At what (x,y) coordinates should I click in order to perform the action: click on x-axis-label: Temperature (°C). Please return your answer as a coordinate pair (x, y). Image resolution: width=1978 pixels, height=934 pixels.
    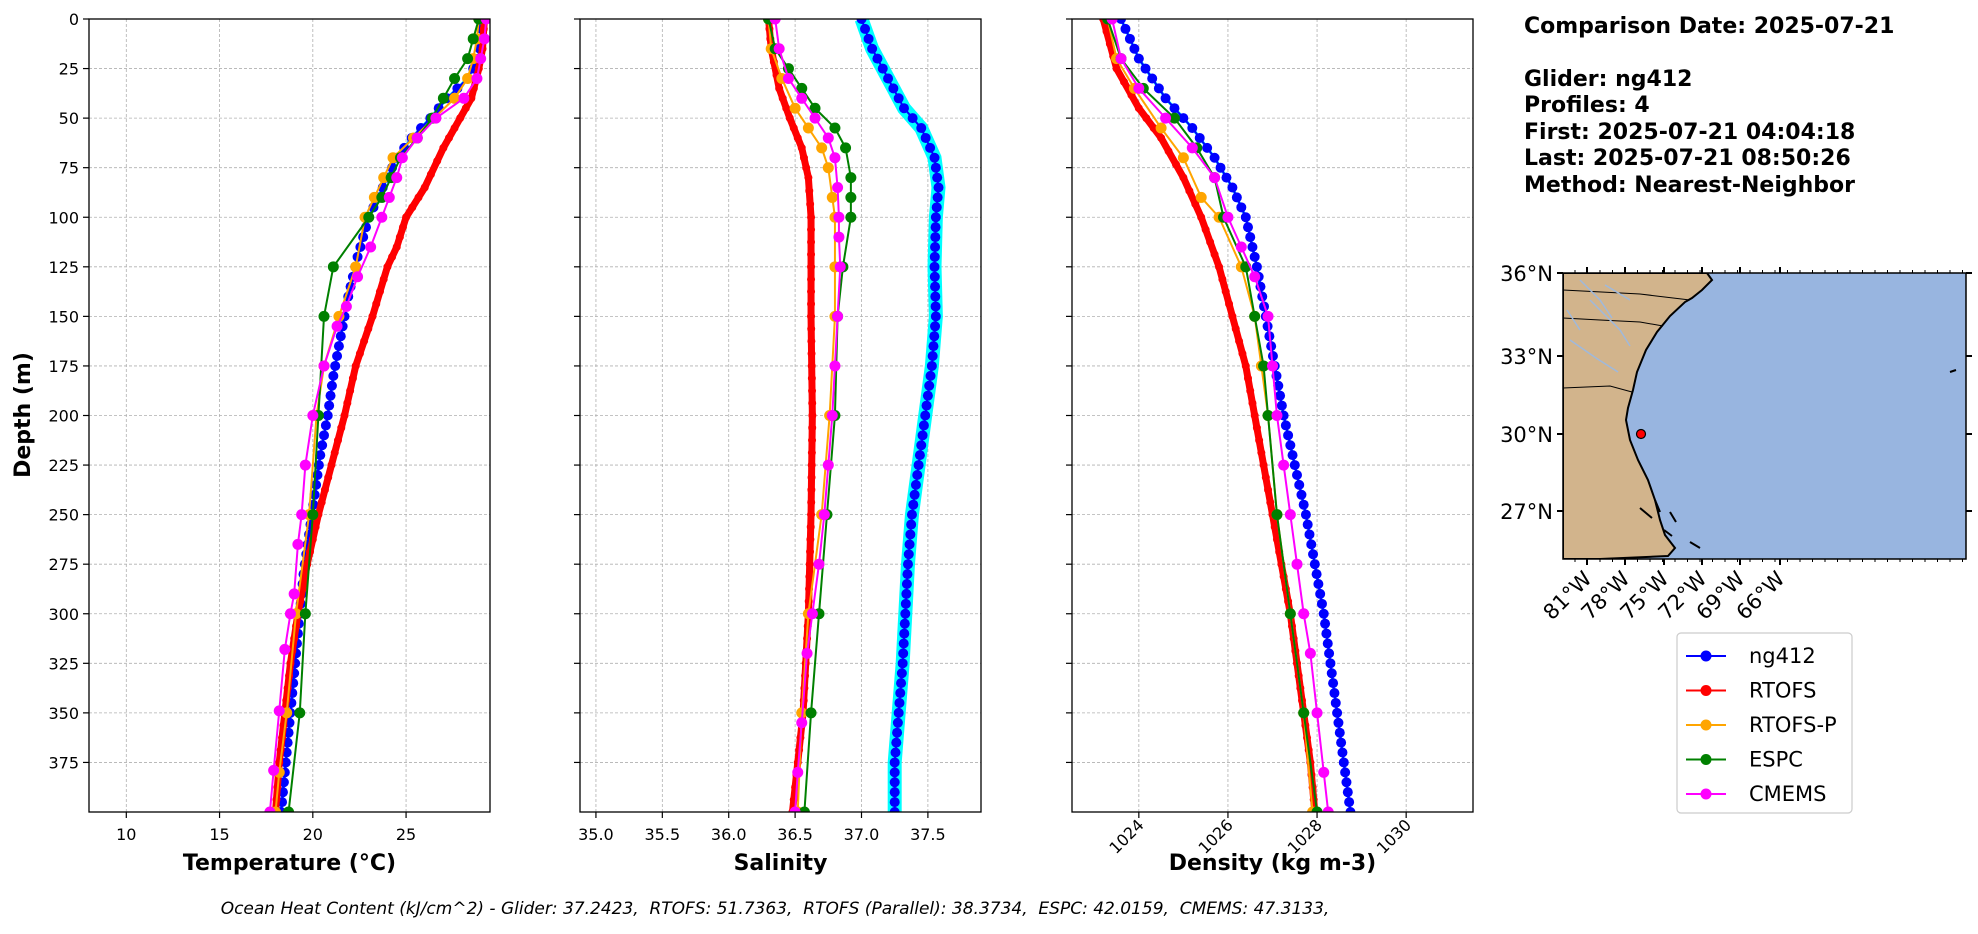
    Looking at the image, I should click on (289, 863).